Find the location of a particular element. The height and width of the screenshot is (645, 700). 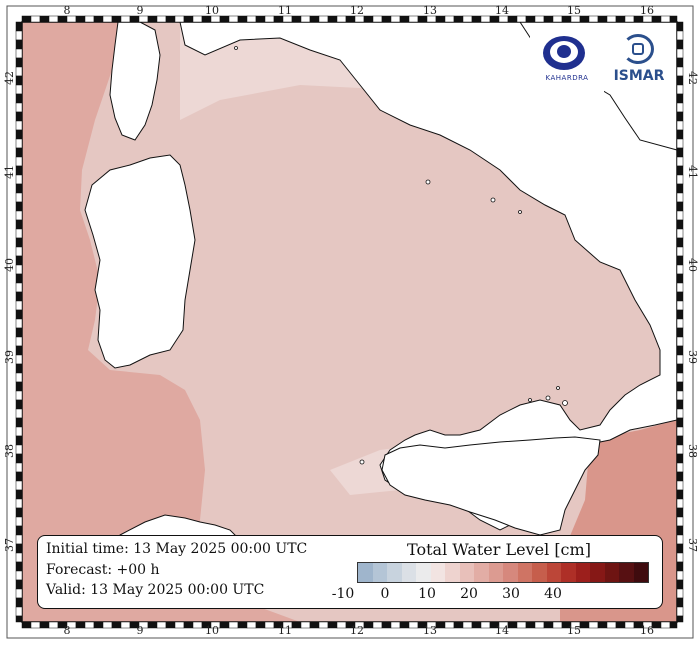

longitude-labels-top: 8 9 10 11 12 13 14 15 16 is located at coordinates (359, 10).